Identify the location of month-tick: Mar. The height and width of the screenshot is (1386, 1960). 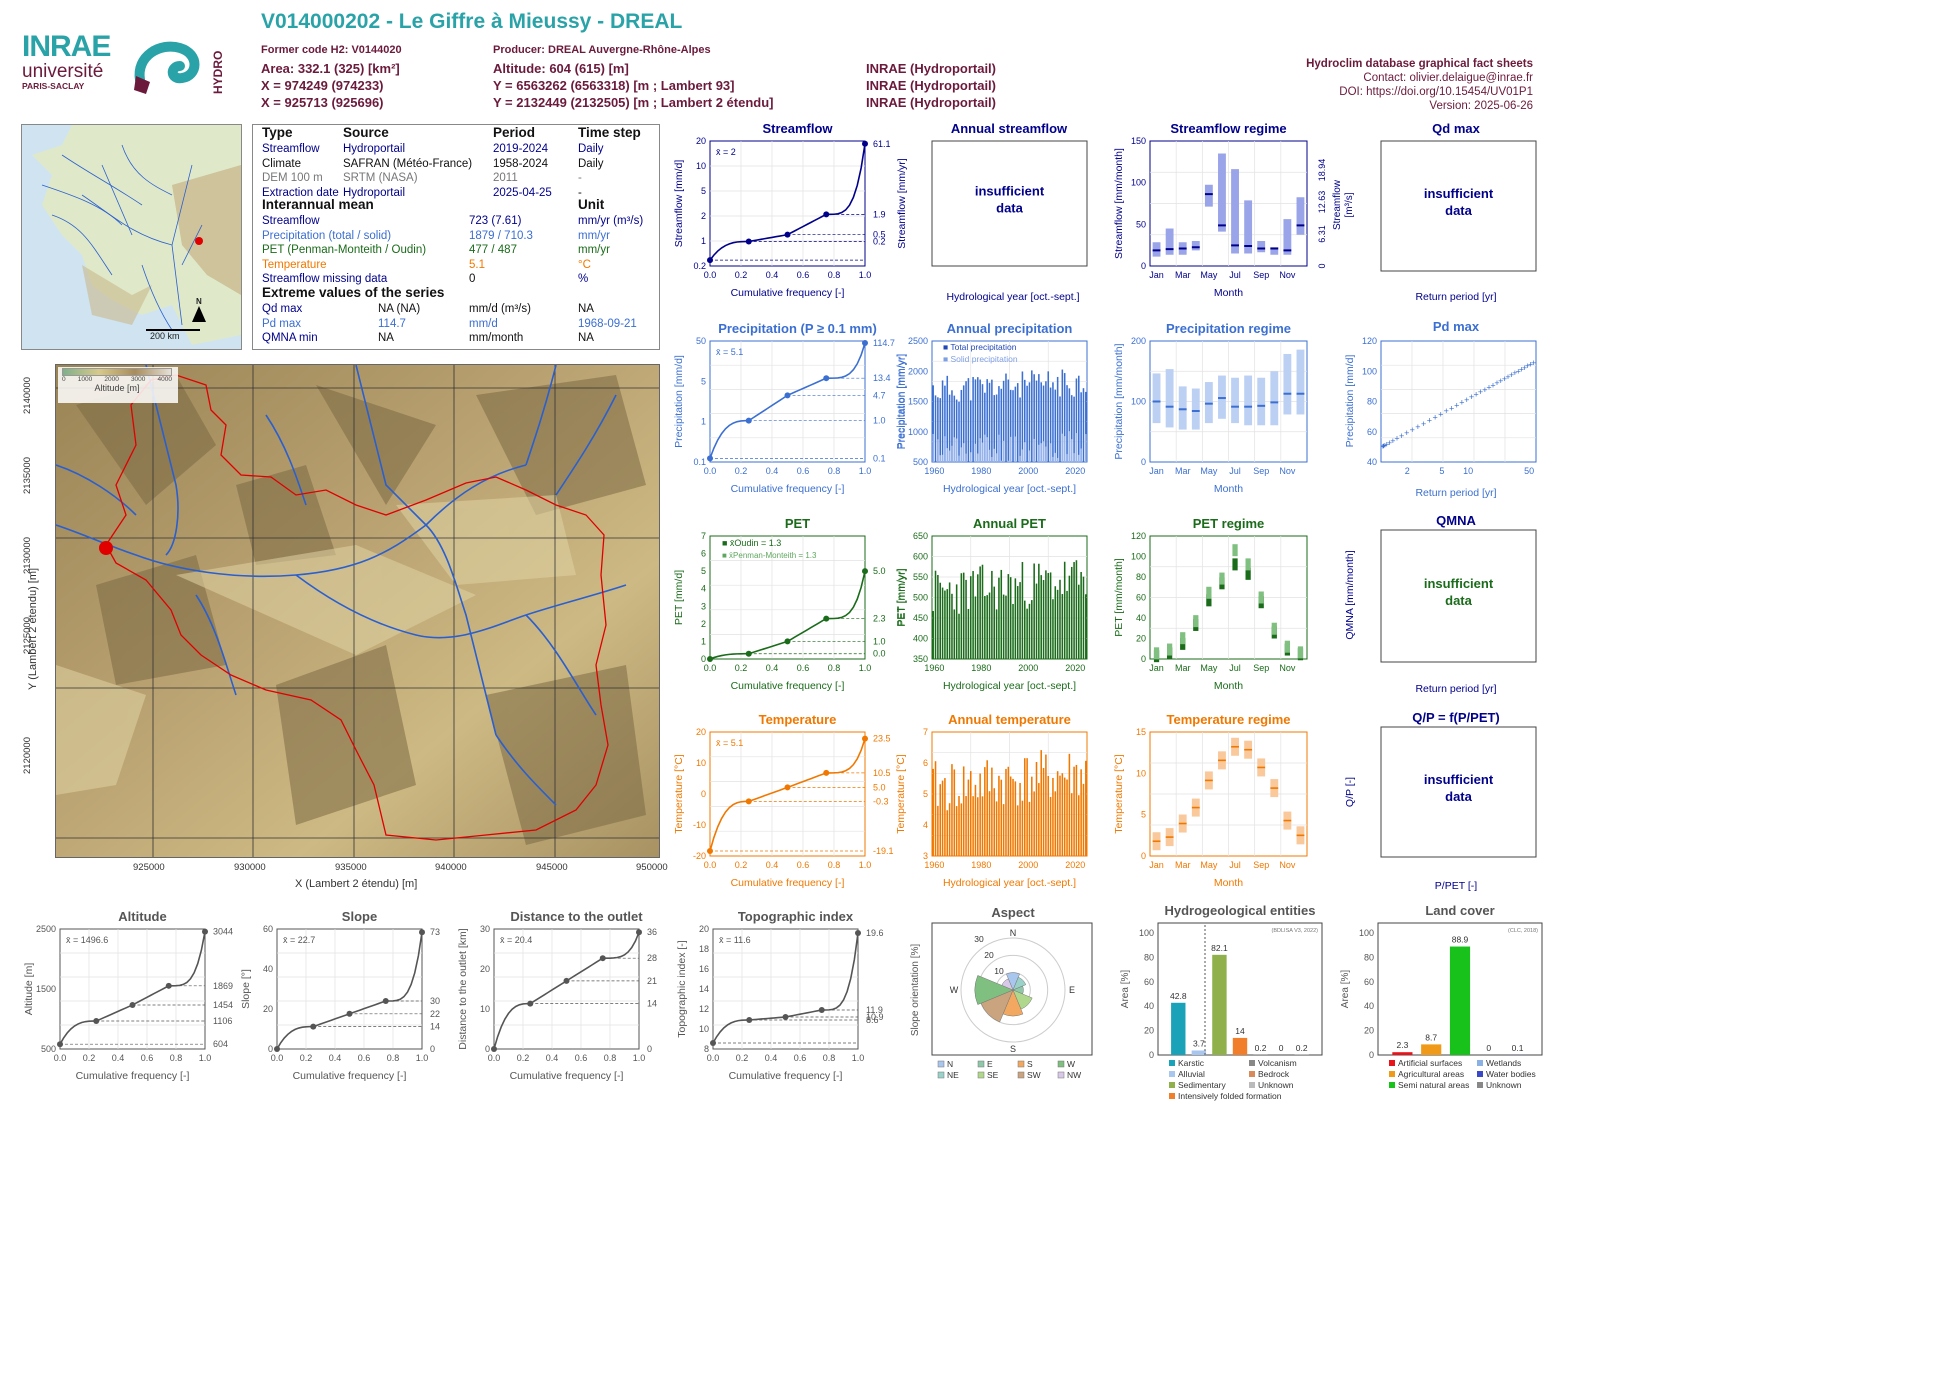
(1183, 668).